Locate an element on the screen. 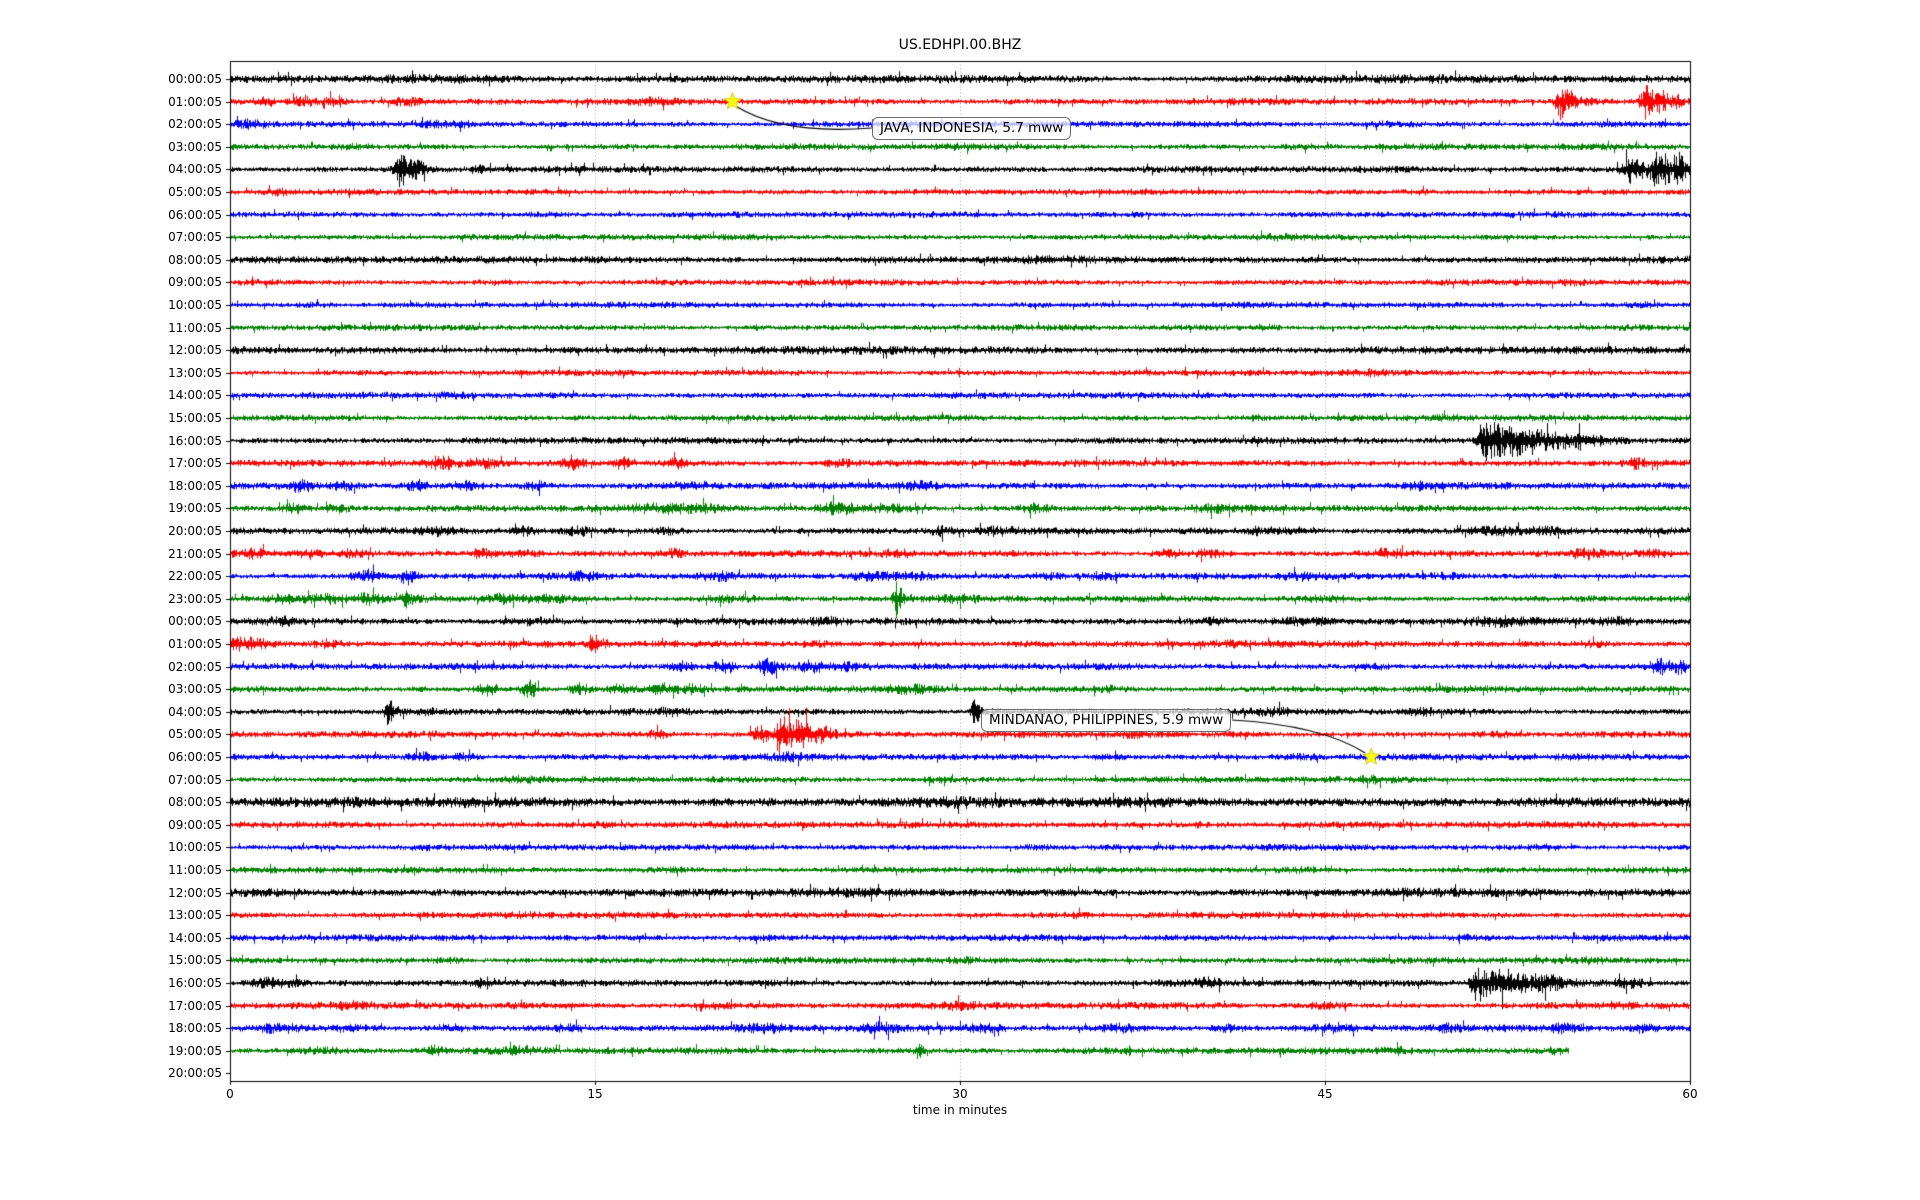  x-tick-label: 45 is located at coordinates (1325, 1094).